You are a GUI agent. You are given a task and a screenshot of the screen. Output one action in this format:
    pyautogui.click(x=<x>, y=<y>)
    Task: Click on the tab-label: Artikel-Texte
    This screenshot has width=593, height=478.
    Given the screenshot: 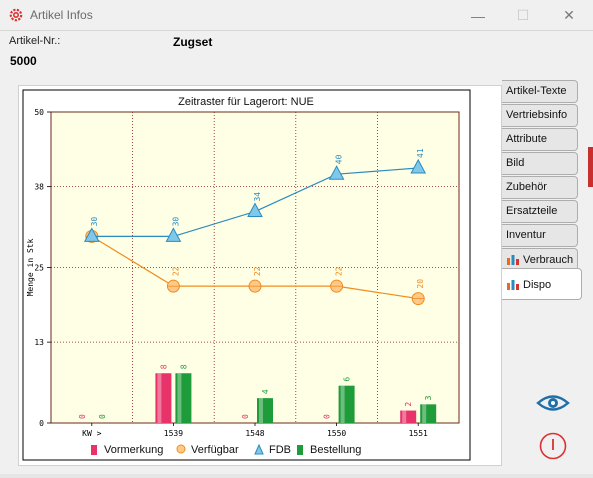 What is the action you would take?
    pyautogui.click(x=536, y=91)
    